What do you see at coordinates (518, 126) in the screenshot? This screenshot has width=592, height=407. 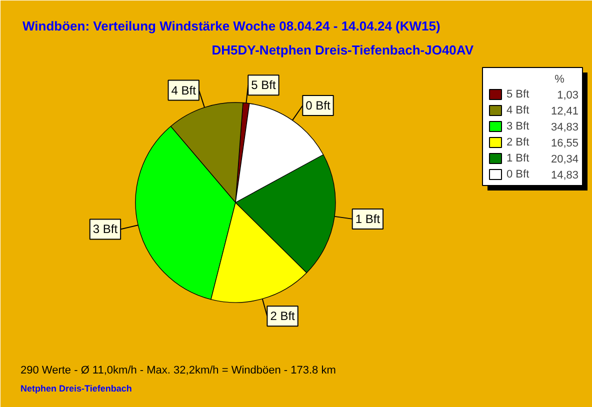 I see `legend-label: 3 Bft` at bounding box center [518, 126].